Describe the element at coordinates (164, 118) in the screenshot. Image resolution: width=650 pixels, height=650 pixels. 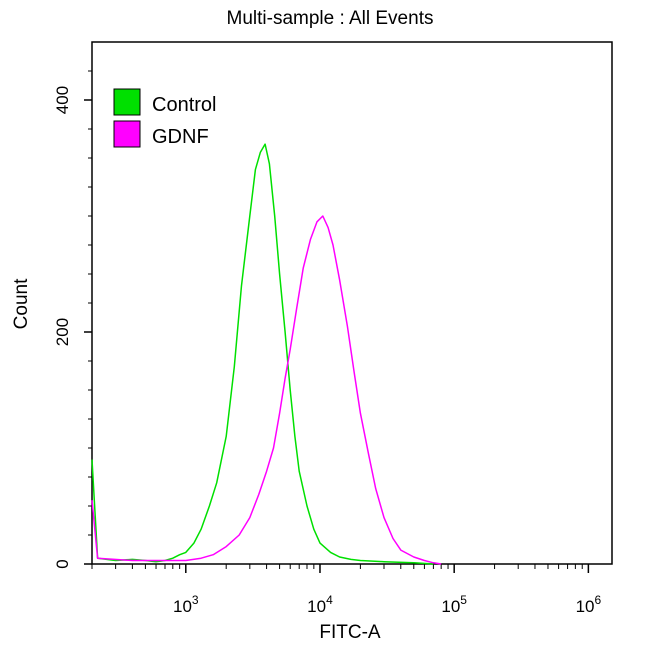
I see `legend: Control GDNF` at that location.